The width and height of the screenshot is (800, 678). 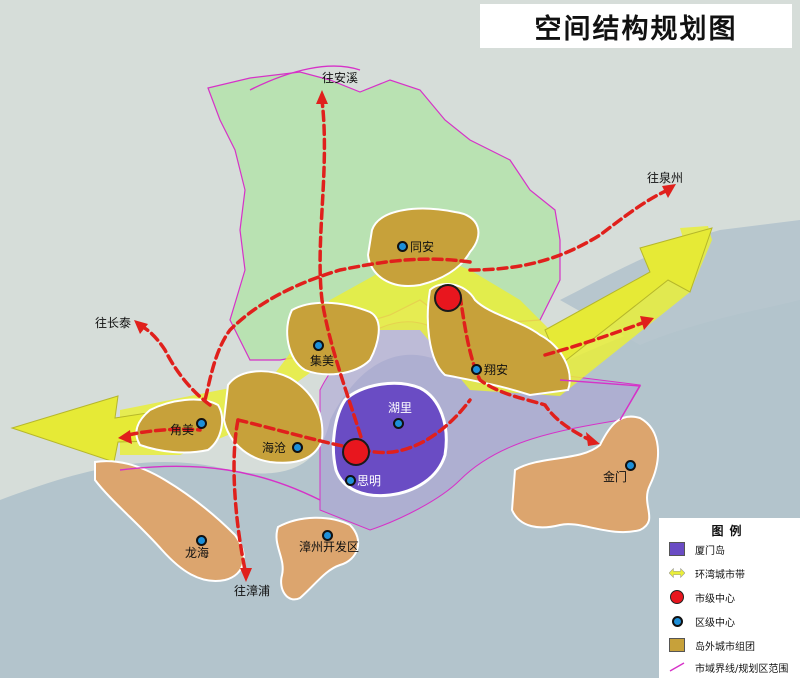 I want to click on route-label-anxi: 往安溪, so click(x=340, y=78).